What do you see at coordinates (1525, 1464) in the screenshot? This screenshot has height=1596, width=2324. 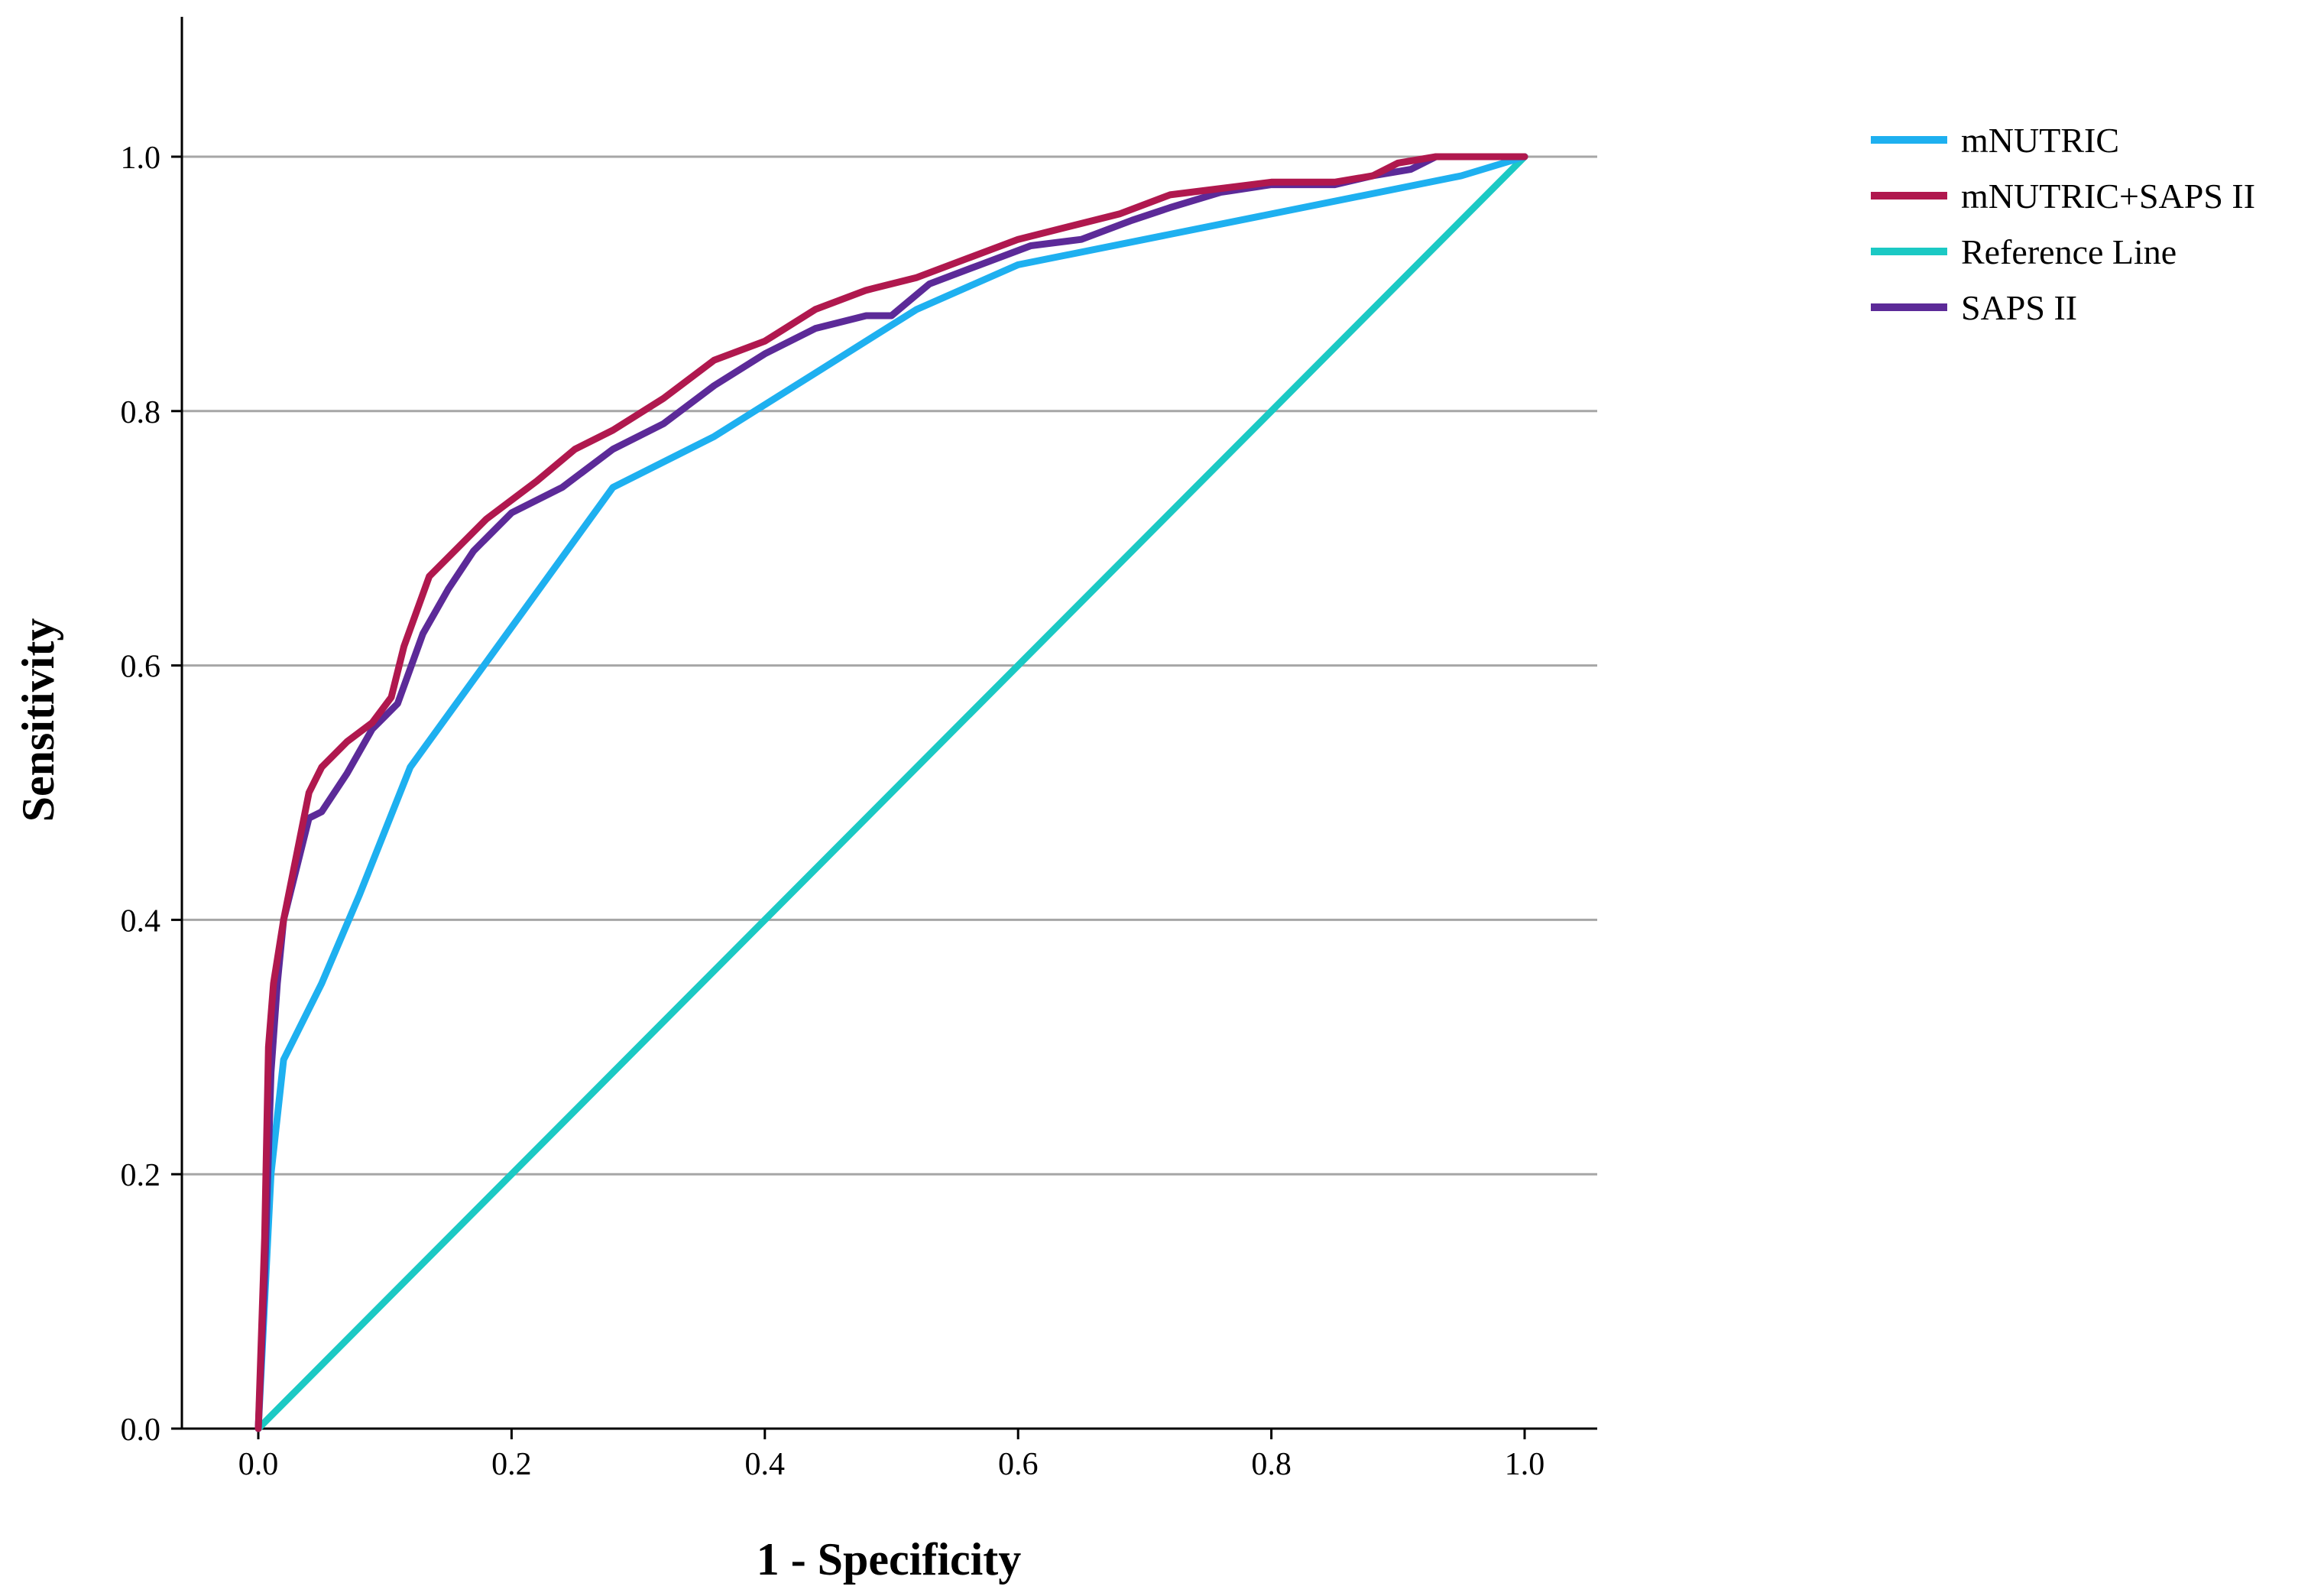 I see `x-tick-label: 1.0` at bounding box center [1525, 1464].